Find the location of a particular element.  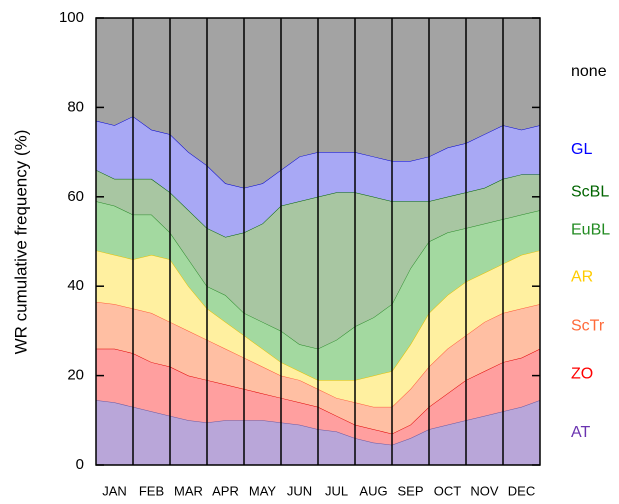

legend-label: GL is located at coordinates (581, 149).